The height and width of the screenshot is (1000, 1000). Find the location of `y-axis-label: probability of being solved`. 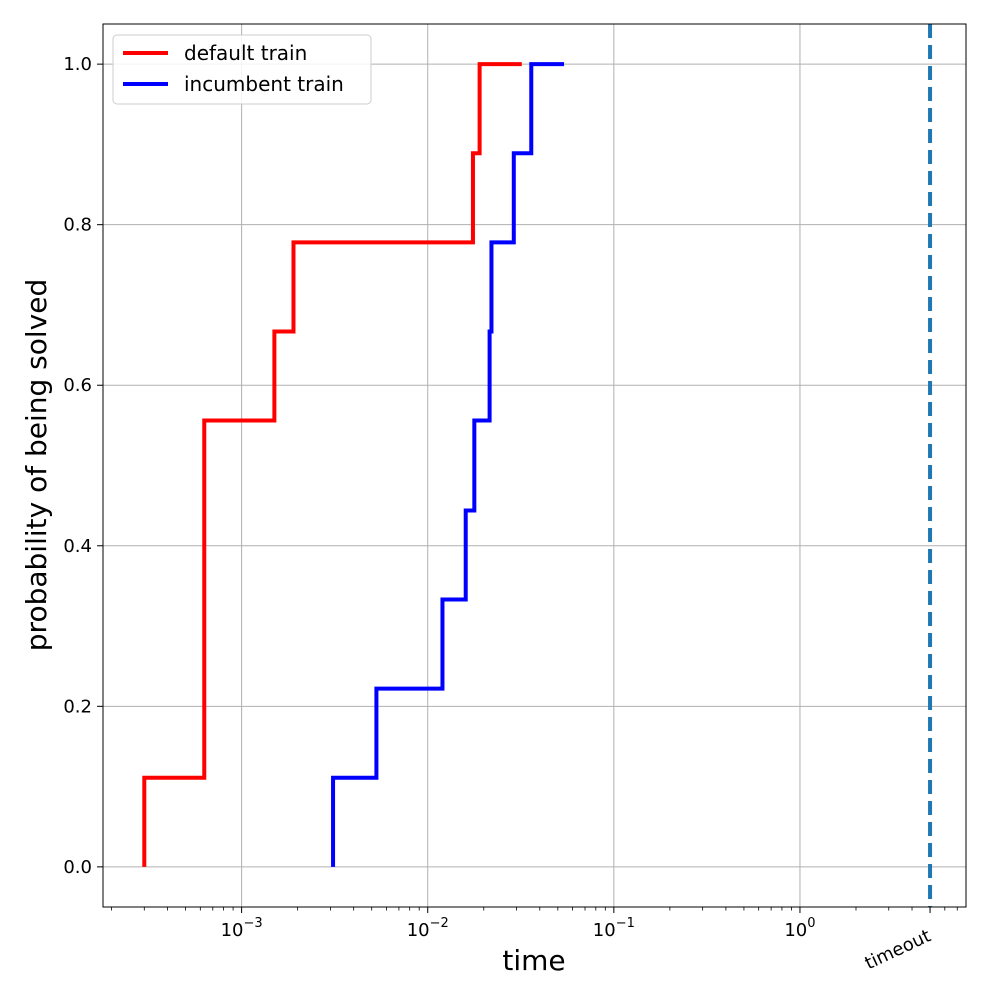

y-axis-label: probability of being solved is located at coordinates (36, 465).